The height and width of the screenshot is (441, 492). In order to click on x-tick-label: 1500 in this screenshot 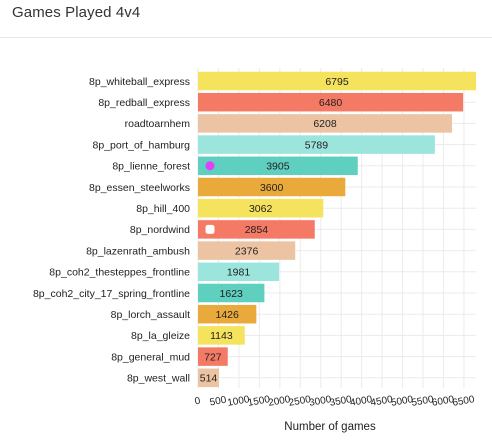, I will do `click(259, 401)`.